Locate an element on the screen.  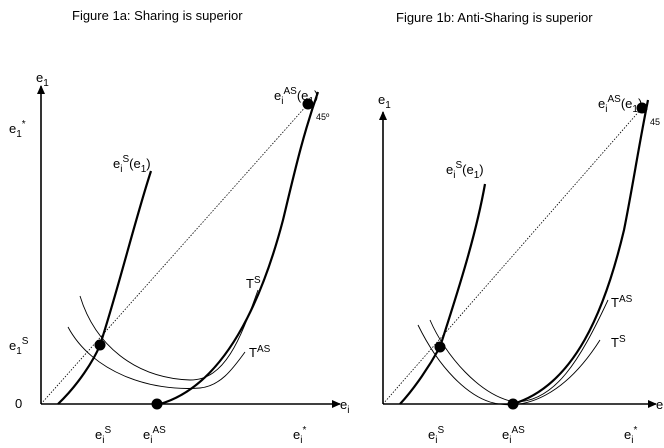
panel-a-ts-curve is located at coordinates (169, 335).